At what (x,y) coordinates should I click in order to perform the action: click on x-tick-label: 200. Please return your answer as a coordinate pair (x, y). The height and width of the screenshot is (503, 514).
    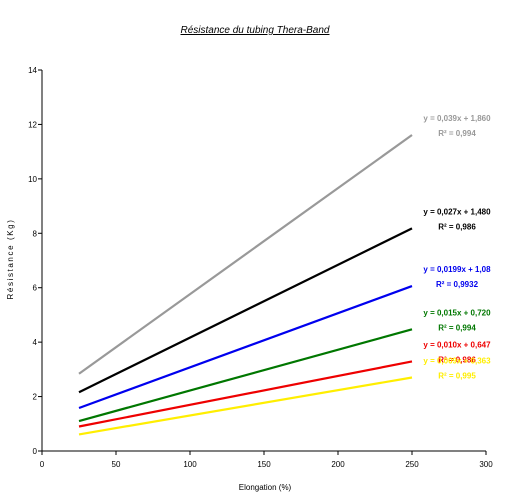
    Looking at the image, I should click on (338, 464).